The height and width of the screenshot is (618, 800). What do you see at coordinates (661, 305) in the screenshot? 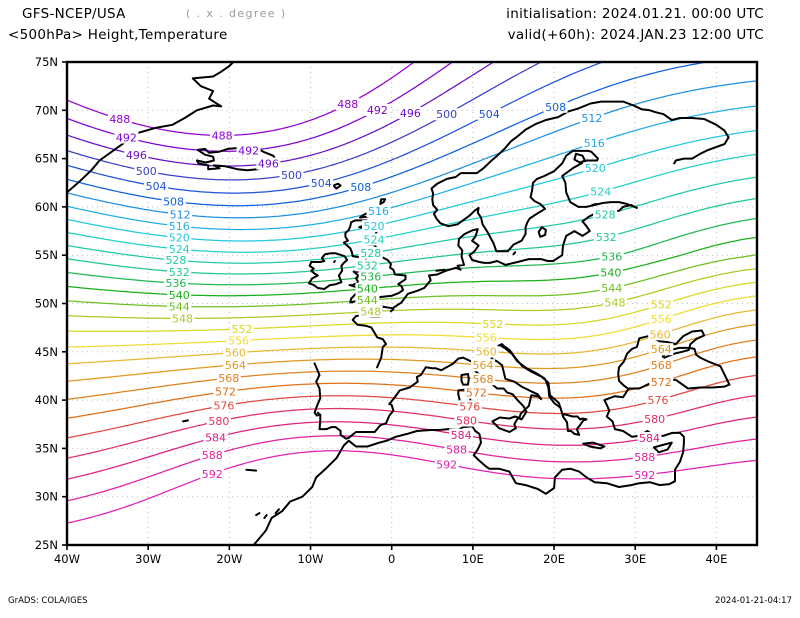
I see `contour-label-552: 552` at bounding box center [661, 305].